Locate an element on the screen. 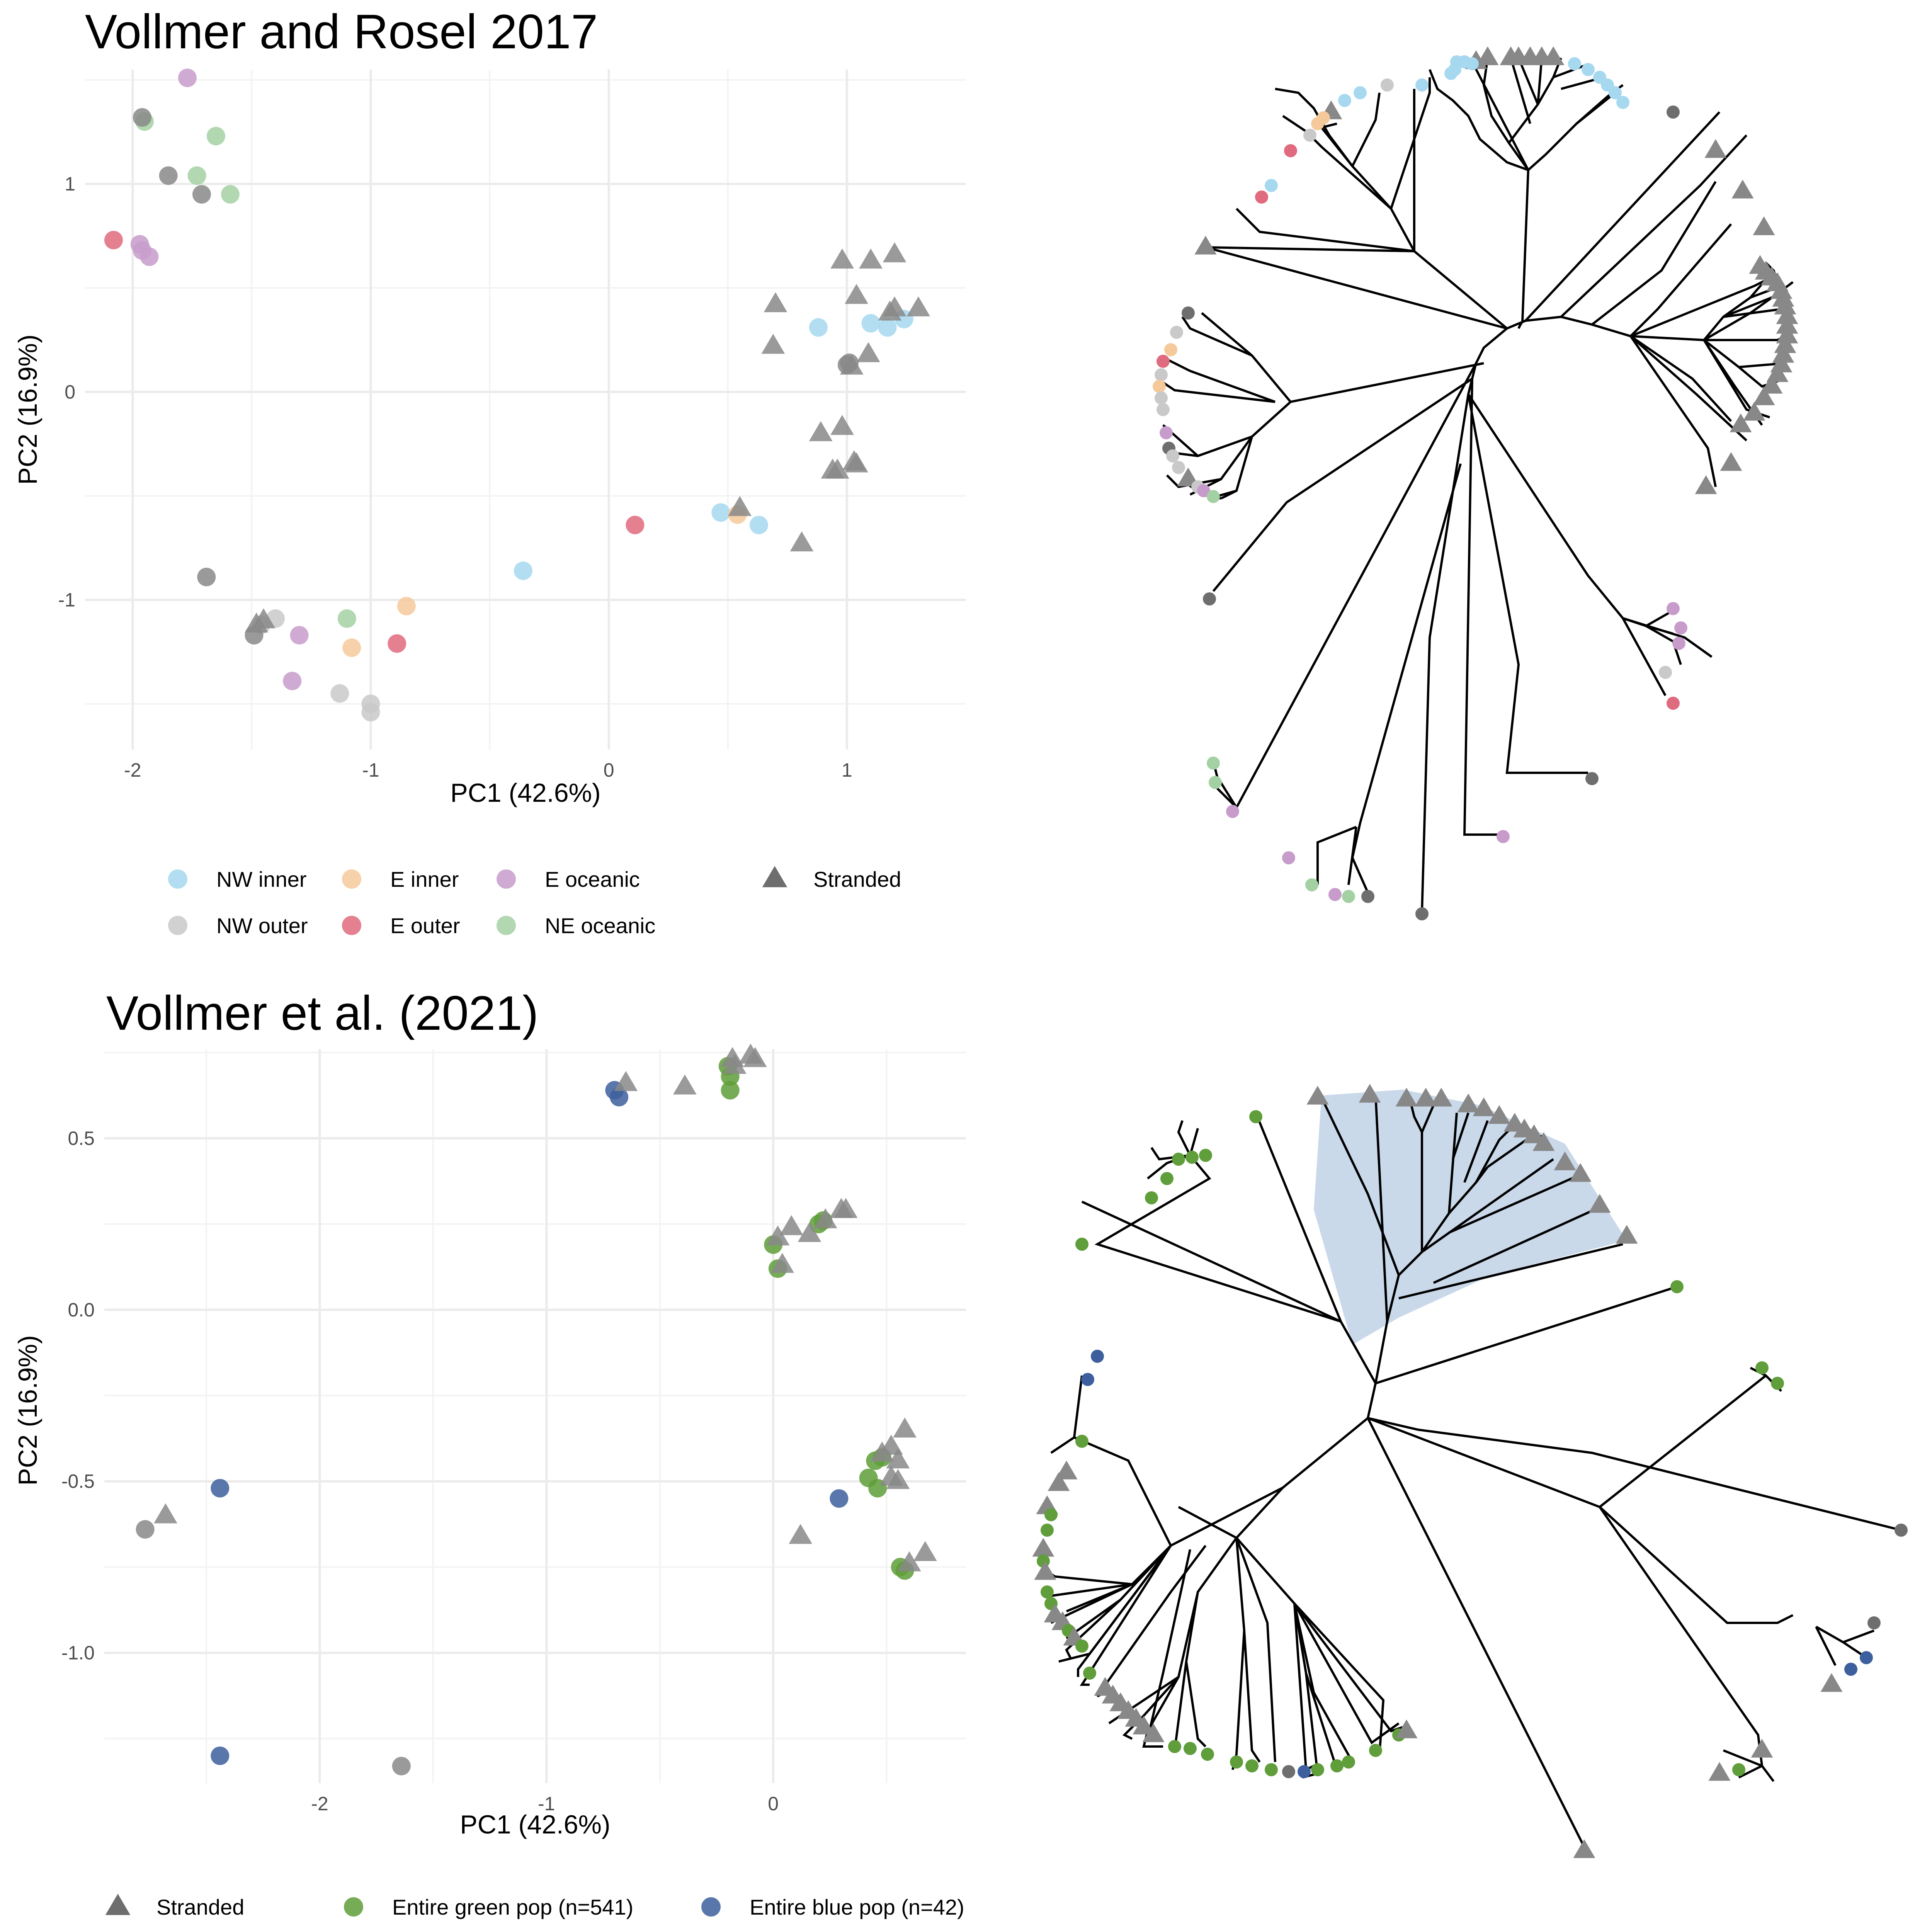  tick-labels: -2 -1 0 1 -1 0 1 is located at coordinates (455, 477).